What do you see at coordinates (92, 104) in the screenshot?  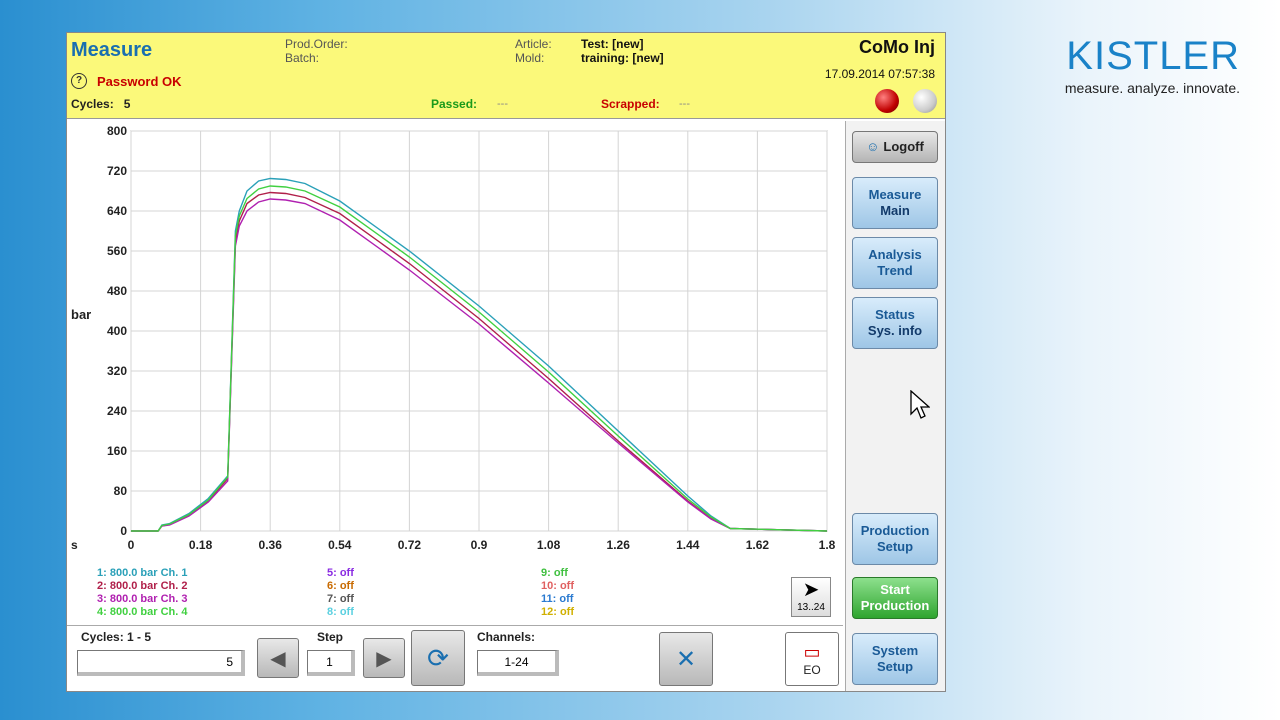 I see `cycles-label: Cycles:` at bounding box center [92, 104].